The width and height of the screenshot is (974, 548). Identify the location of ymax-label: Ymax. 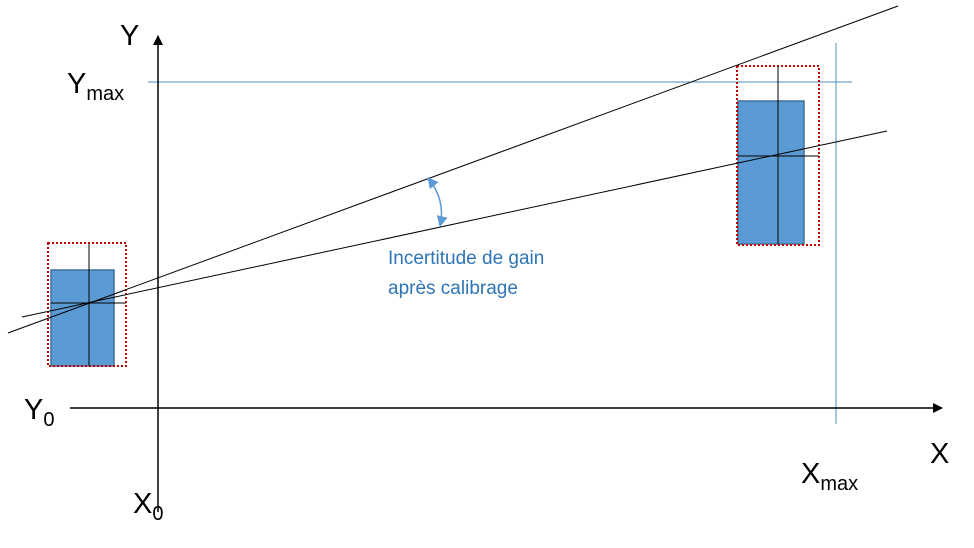
(96, 86).